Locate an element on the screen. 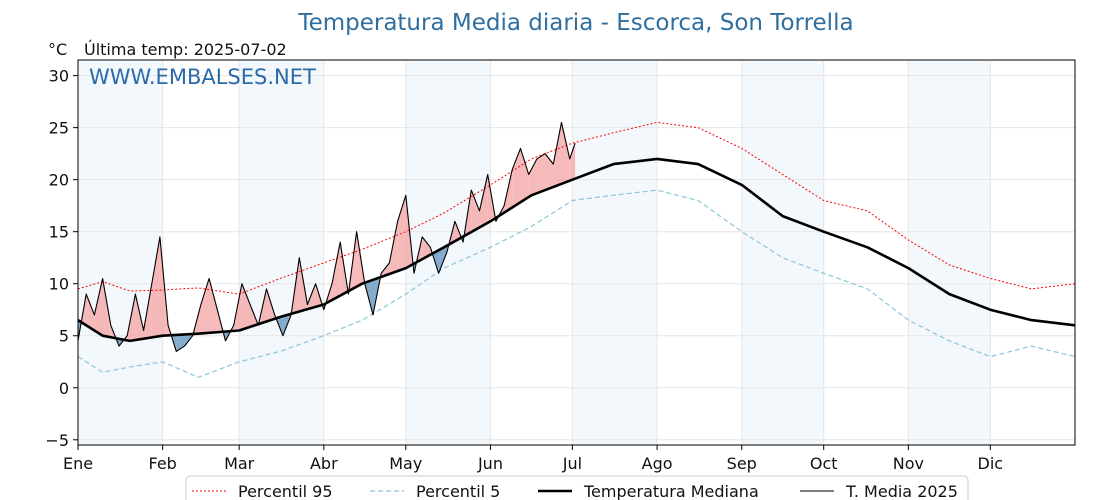 The height and width of the screenshot is (500, 1120). x-tick-label: May is located at coordinates (405, 463).